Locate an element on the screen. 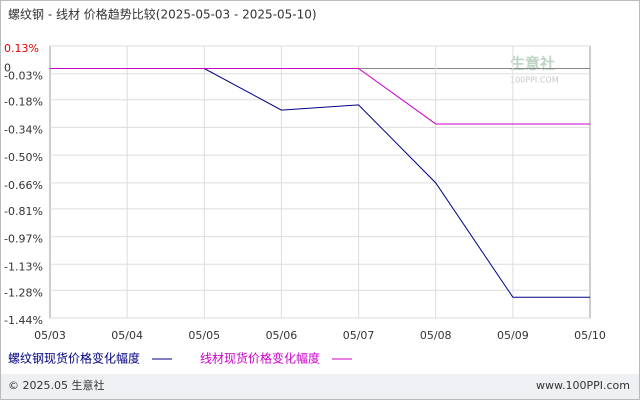  watermark: 生意社 is located at coordinates (532, 64).